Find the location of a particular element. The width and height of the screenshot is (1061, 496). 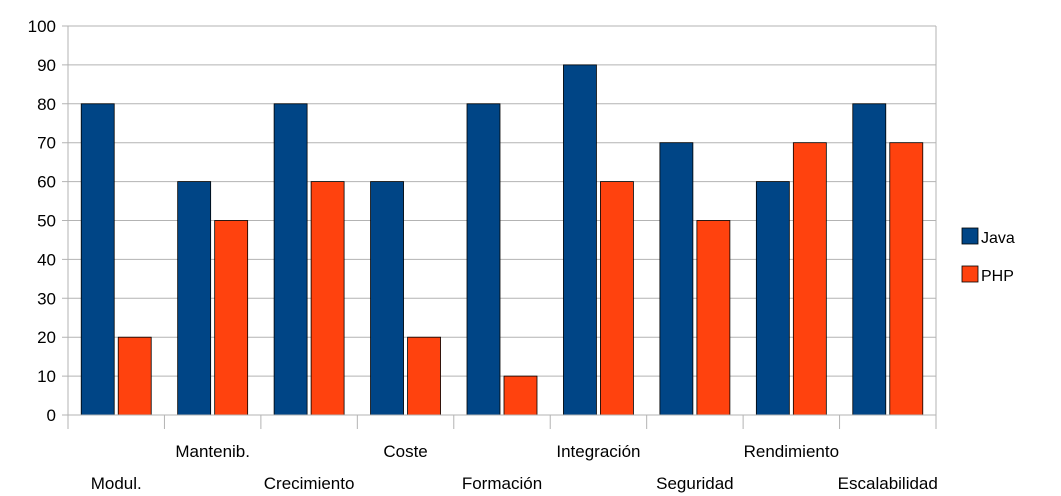

x-tick-label: Crecimiento is located at coordinates (309, 483).